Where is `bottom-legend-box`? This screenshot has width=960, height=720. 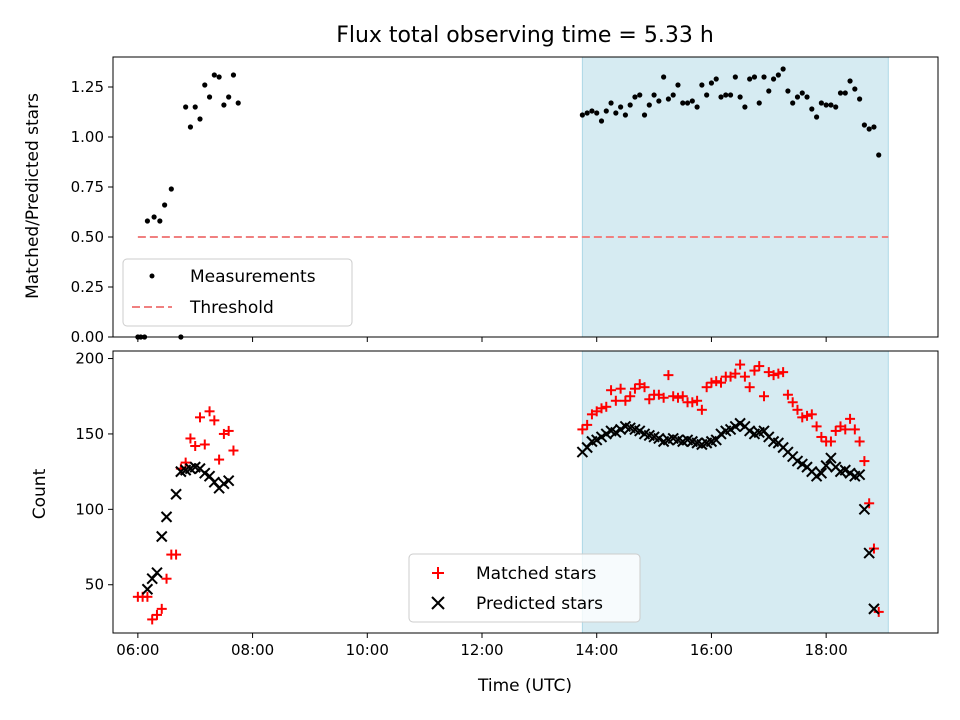
bottom-legend-box is located at coordinates (524, 588).